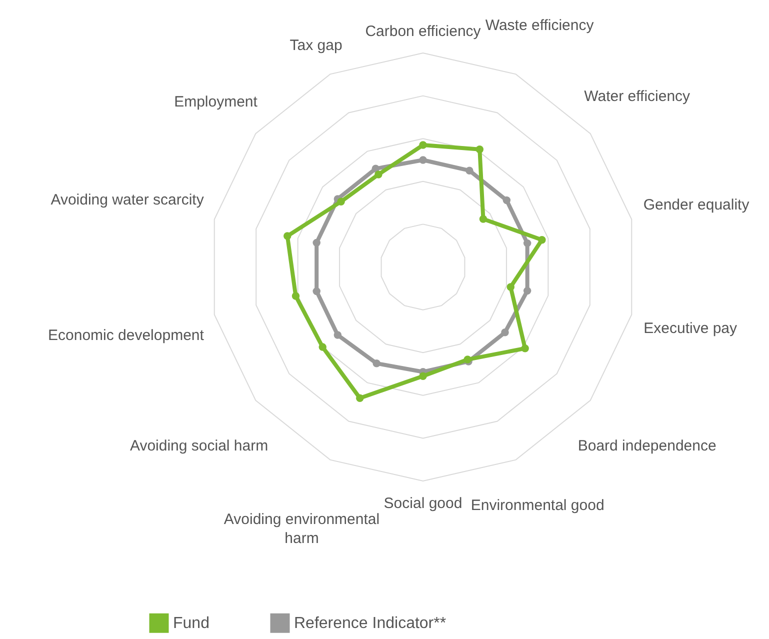 The height and width of the screenshot is (639, 769). What do you see at coordinates (216, 102) in the screenshot?
I see `spoke-label: Employment` at bounding box center [216, 102].